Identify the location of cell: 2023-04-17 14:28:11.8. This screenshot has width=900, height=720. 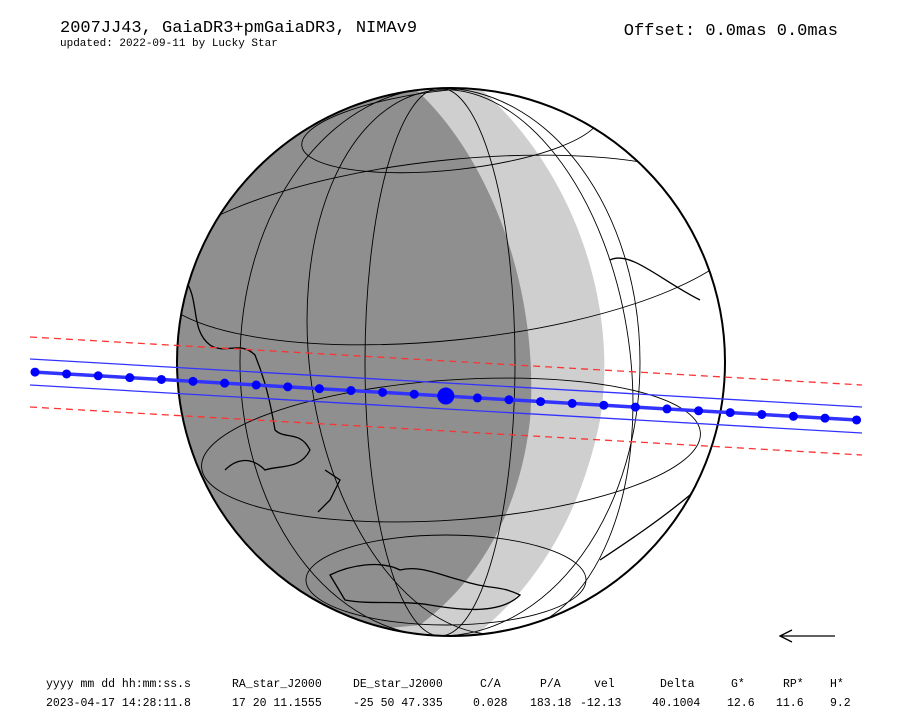
(118, 703).